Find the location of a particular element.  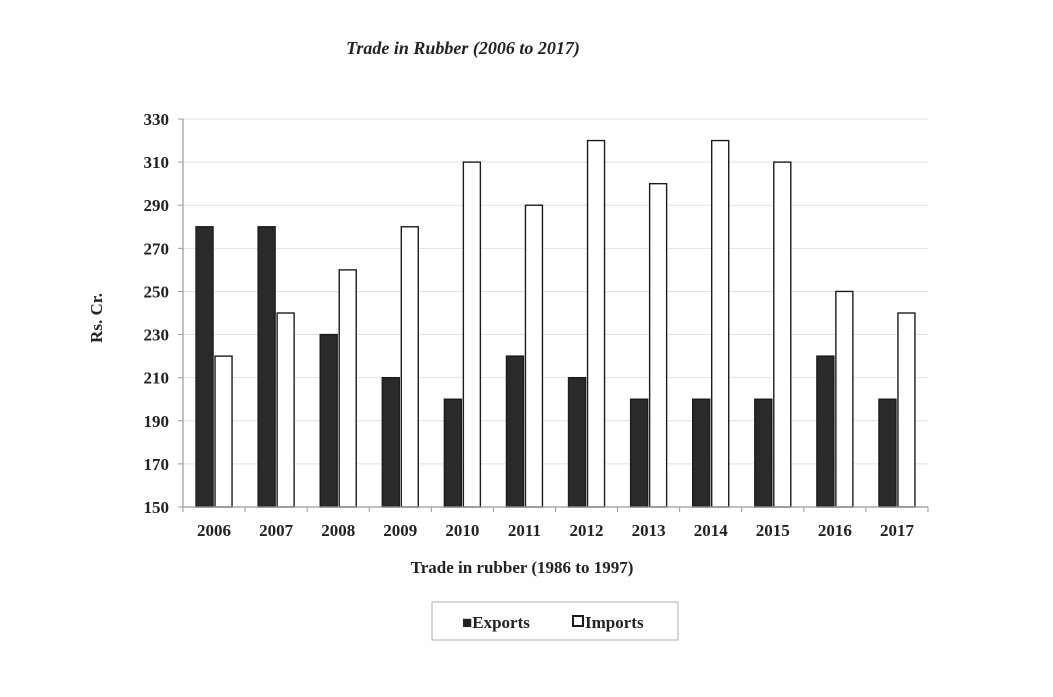

bar-exports-2011 is located at coordinates (515, 431).